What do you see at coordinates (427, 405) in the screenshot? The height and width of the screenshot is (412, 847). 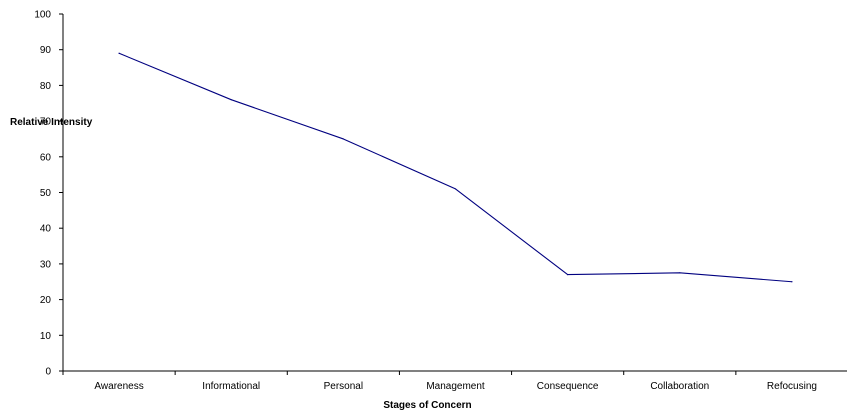 I see `x-axis-title: Stages of Concern` at bounding box center [427, 405].